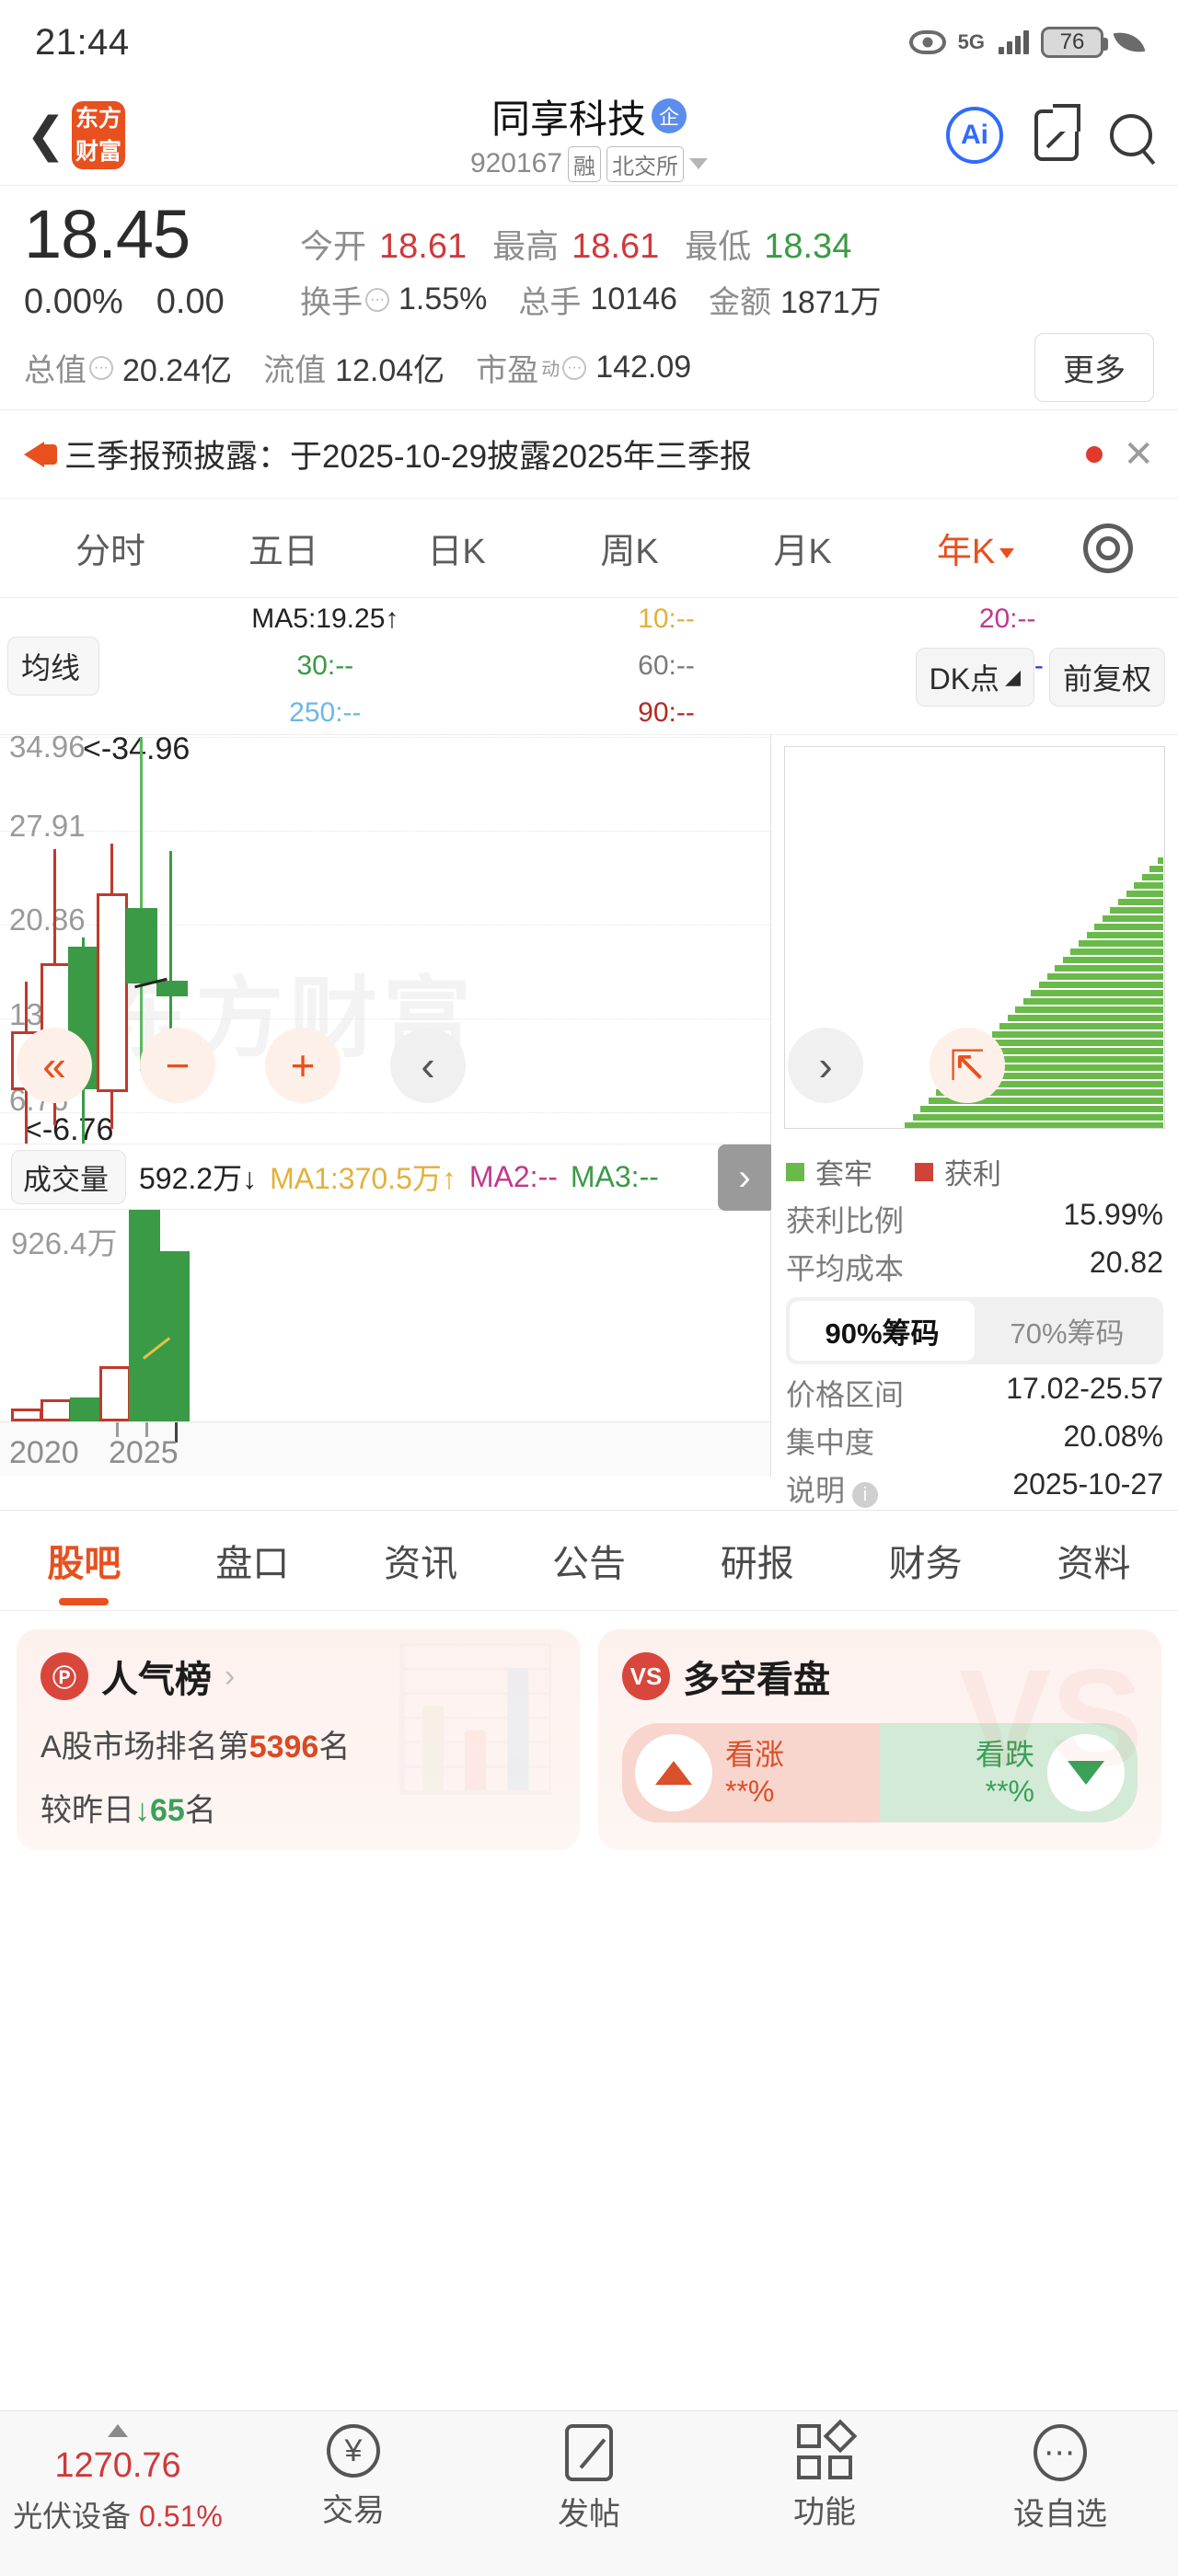 This screenshot has width=1178, height=2576. Describe the element at coordinates (673, 1772) in the screenshot. I see `bull-button` at that location.